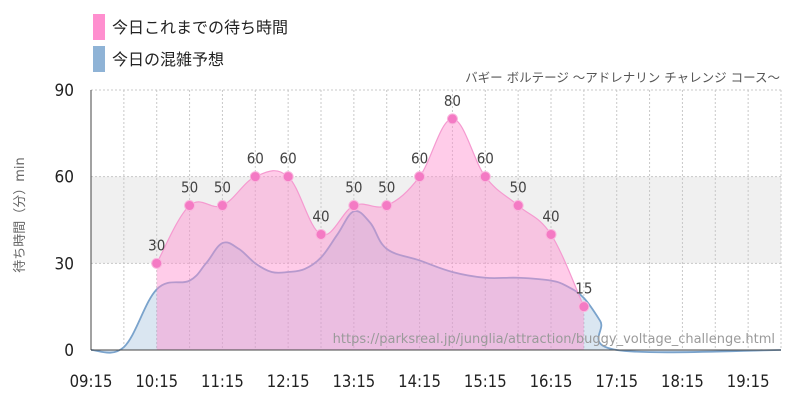 Image resolution: width=800 pixels, height=400 pixels. What do you see at coordinates (91, 381) in the screenshot?
I see `x-tick-label: 09:15` at bounding box center [91, 381].